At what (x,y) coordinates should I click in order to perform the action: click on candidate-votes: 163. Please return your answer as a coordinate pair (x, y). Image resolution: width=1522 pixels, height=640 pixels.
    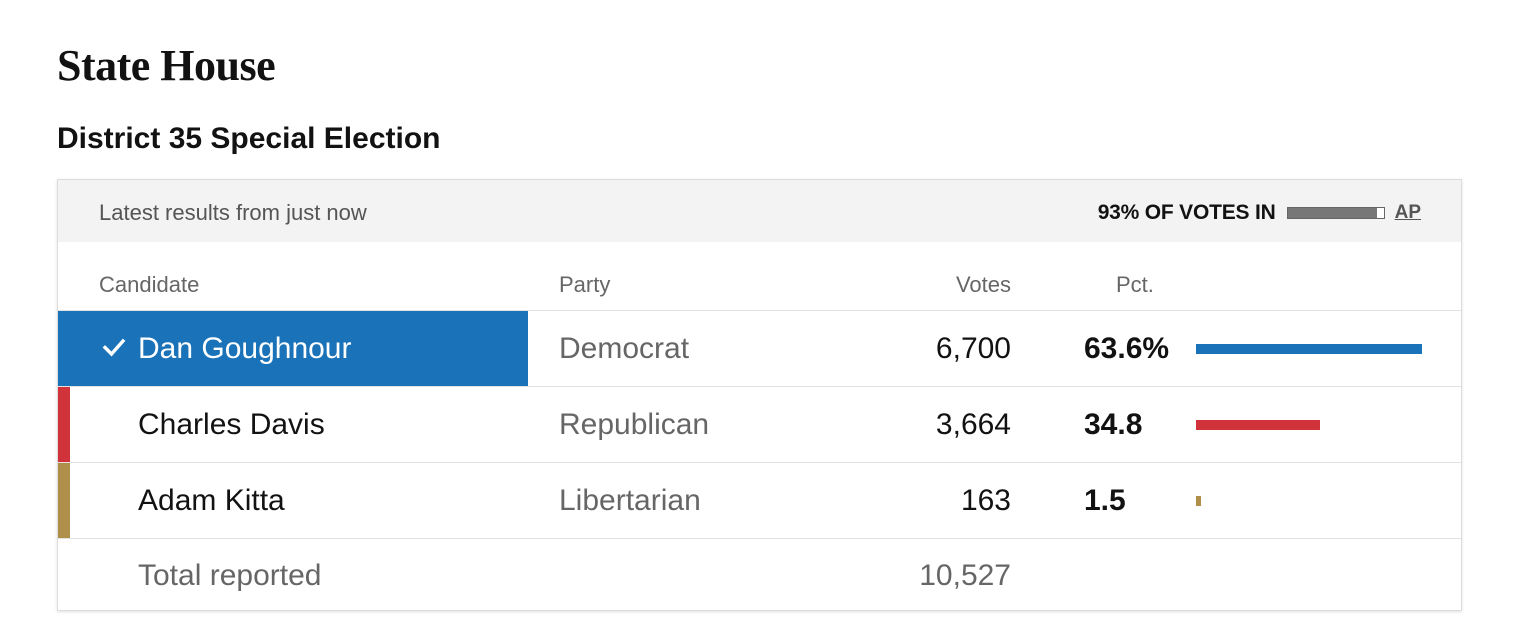
    Looking at the image, I should click on (985, 500).